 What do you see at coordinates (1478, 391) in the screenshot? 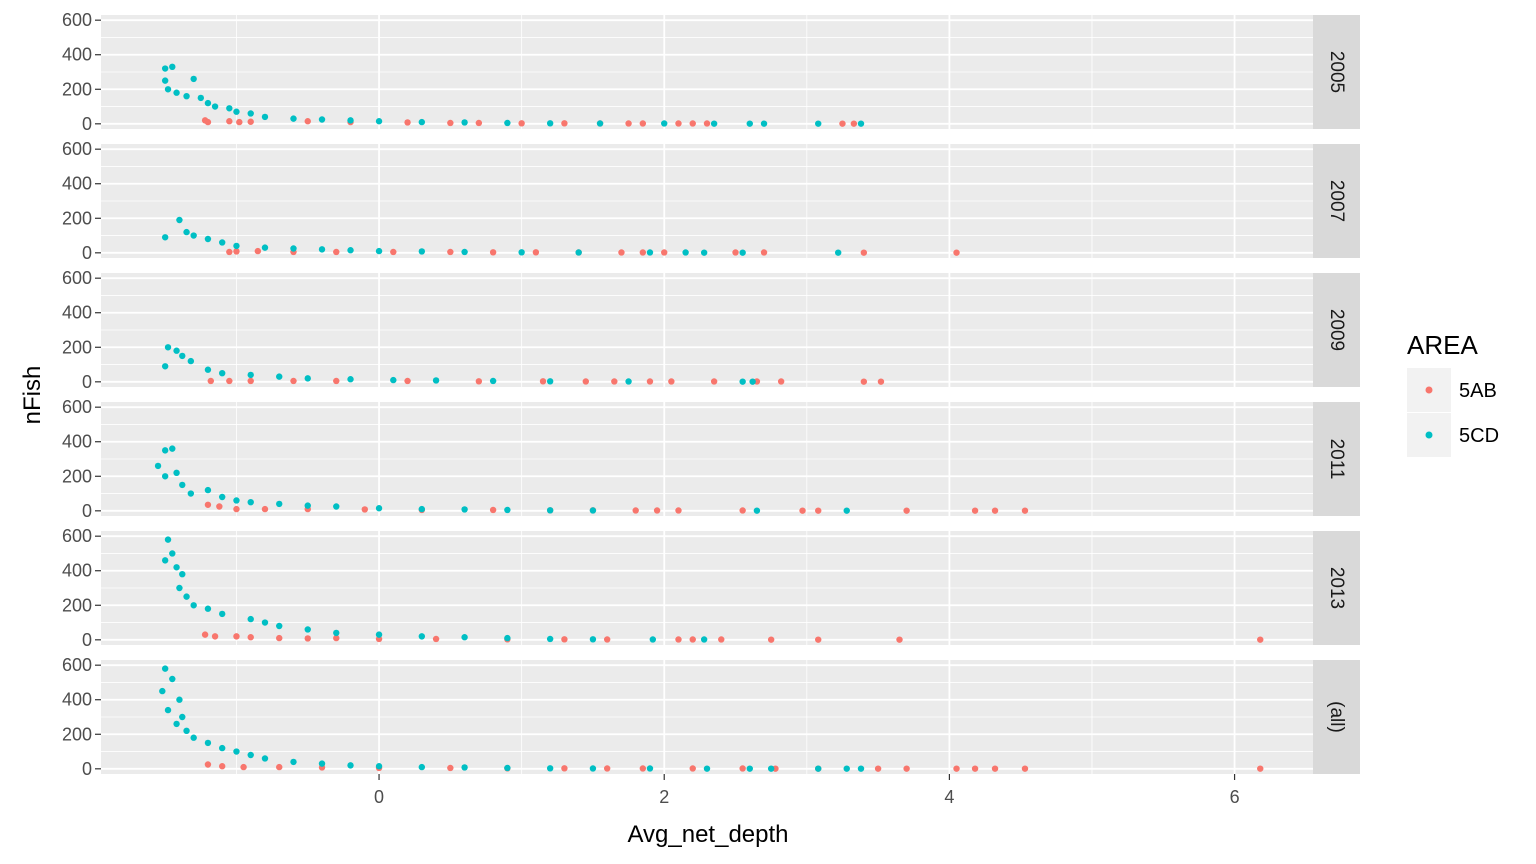
I see `legend-entry-label: 5AB` at bounding box center [1478, 391].